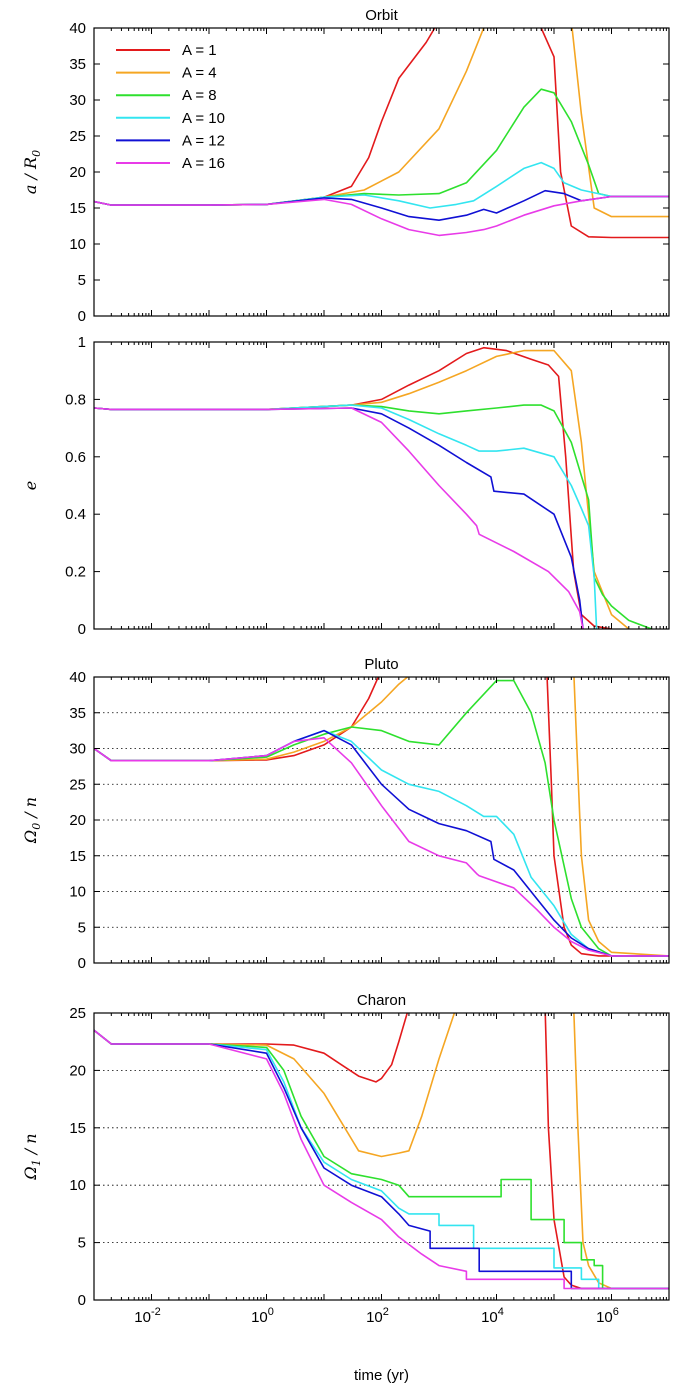 The width and height of the screenshot is (691, 1387). What do you see at coordinates (75, 399) in the screenshot?
I see `ytick-label: 0.8` at bounding box center [75, 399].